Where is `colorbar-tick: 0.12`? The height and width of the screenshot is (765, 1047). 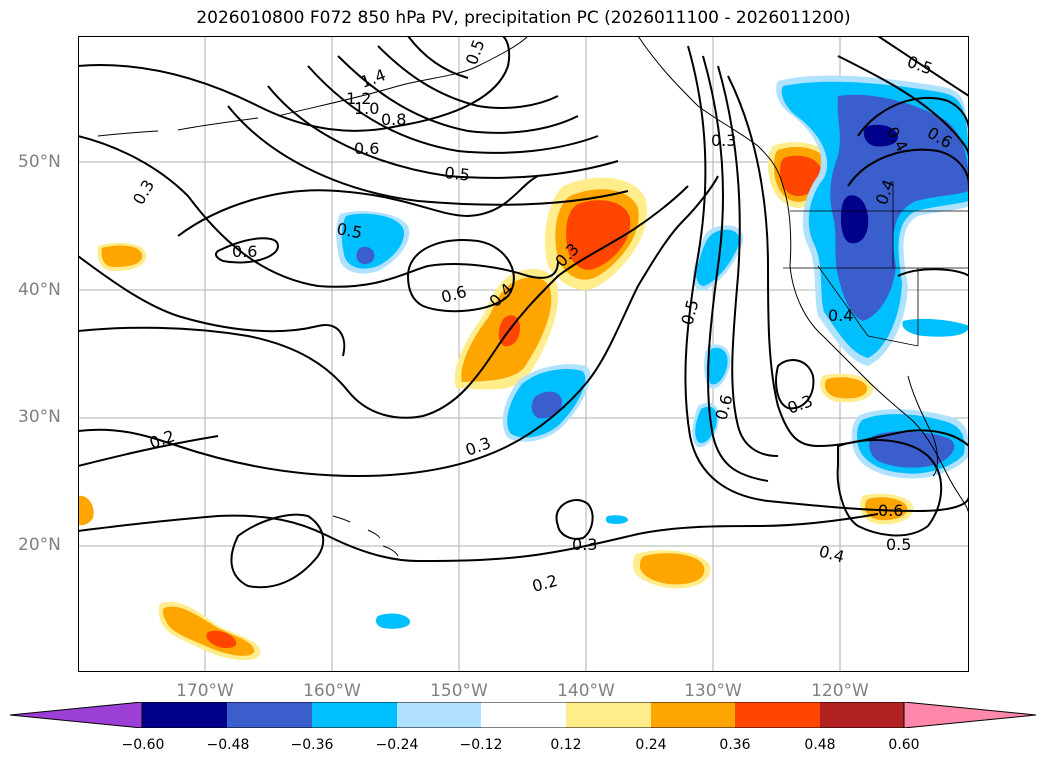
colorbar-tick: 0.12 is located at coordinates (566, 745).